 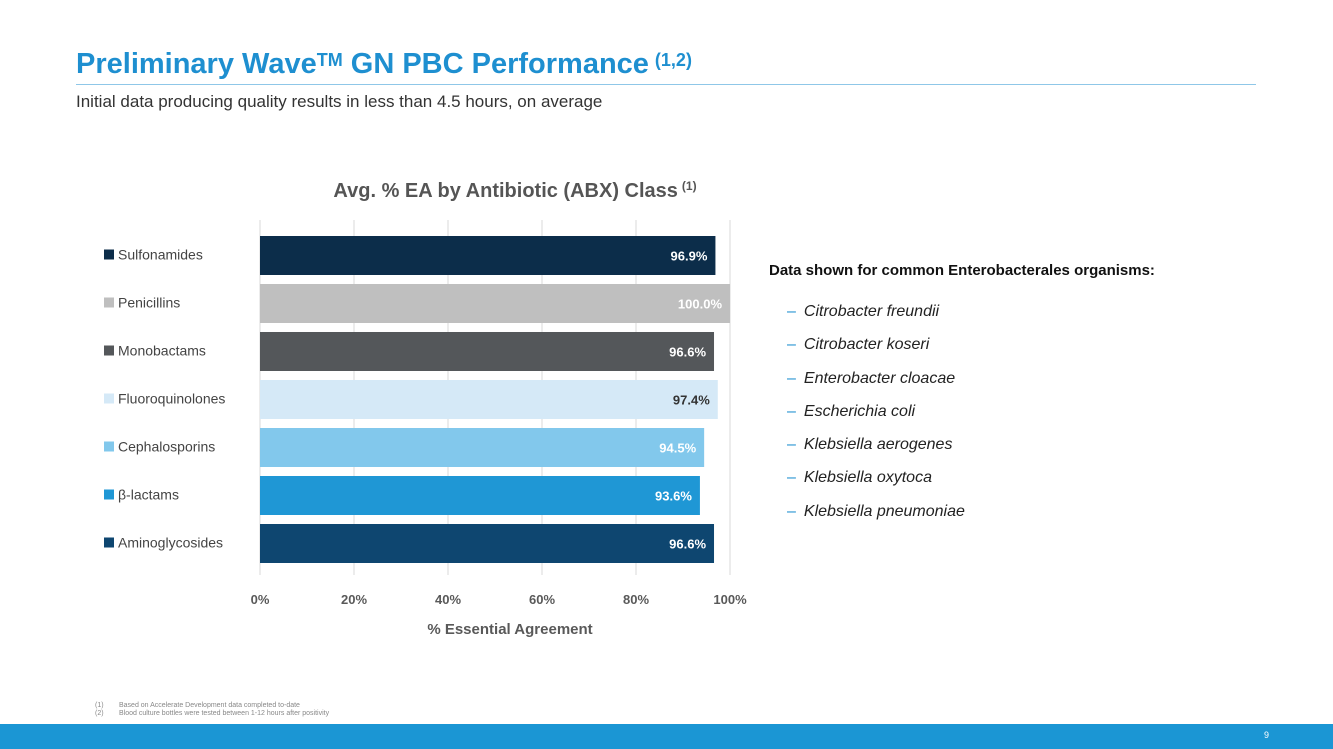 I want to click on legend-label: Cephalosporins, so click(x=166, y=447).